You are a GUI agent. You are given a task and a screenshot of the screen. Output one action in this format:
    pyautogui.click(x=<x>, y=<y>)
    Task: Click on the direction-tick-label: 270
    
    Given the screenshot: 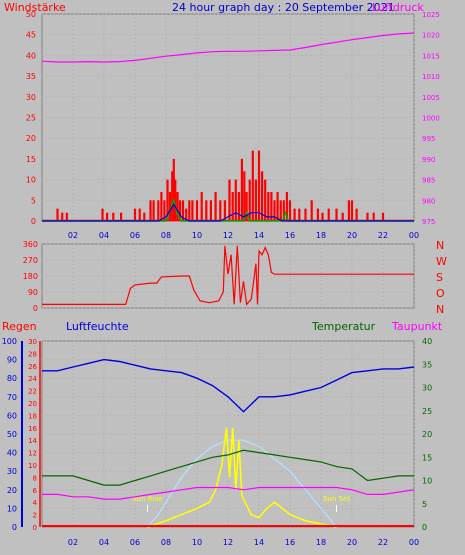 What is the action you would take?
    pyautogui.click(x=30, y=260)
    